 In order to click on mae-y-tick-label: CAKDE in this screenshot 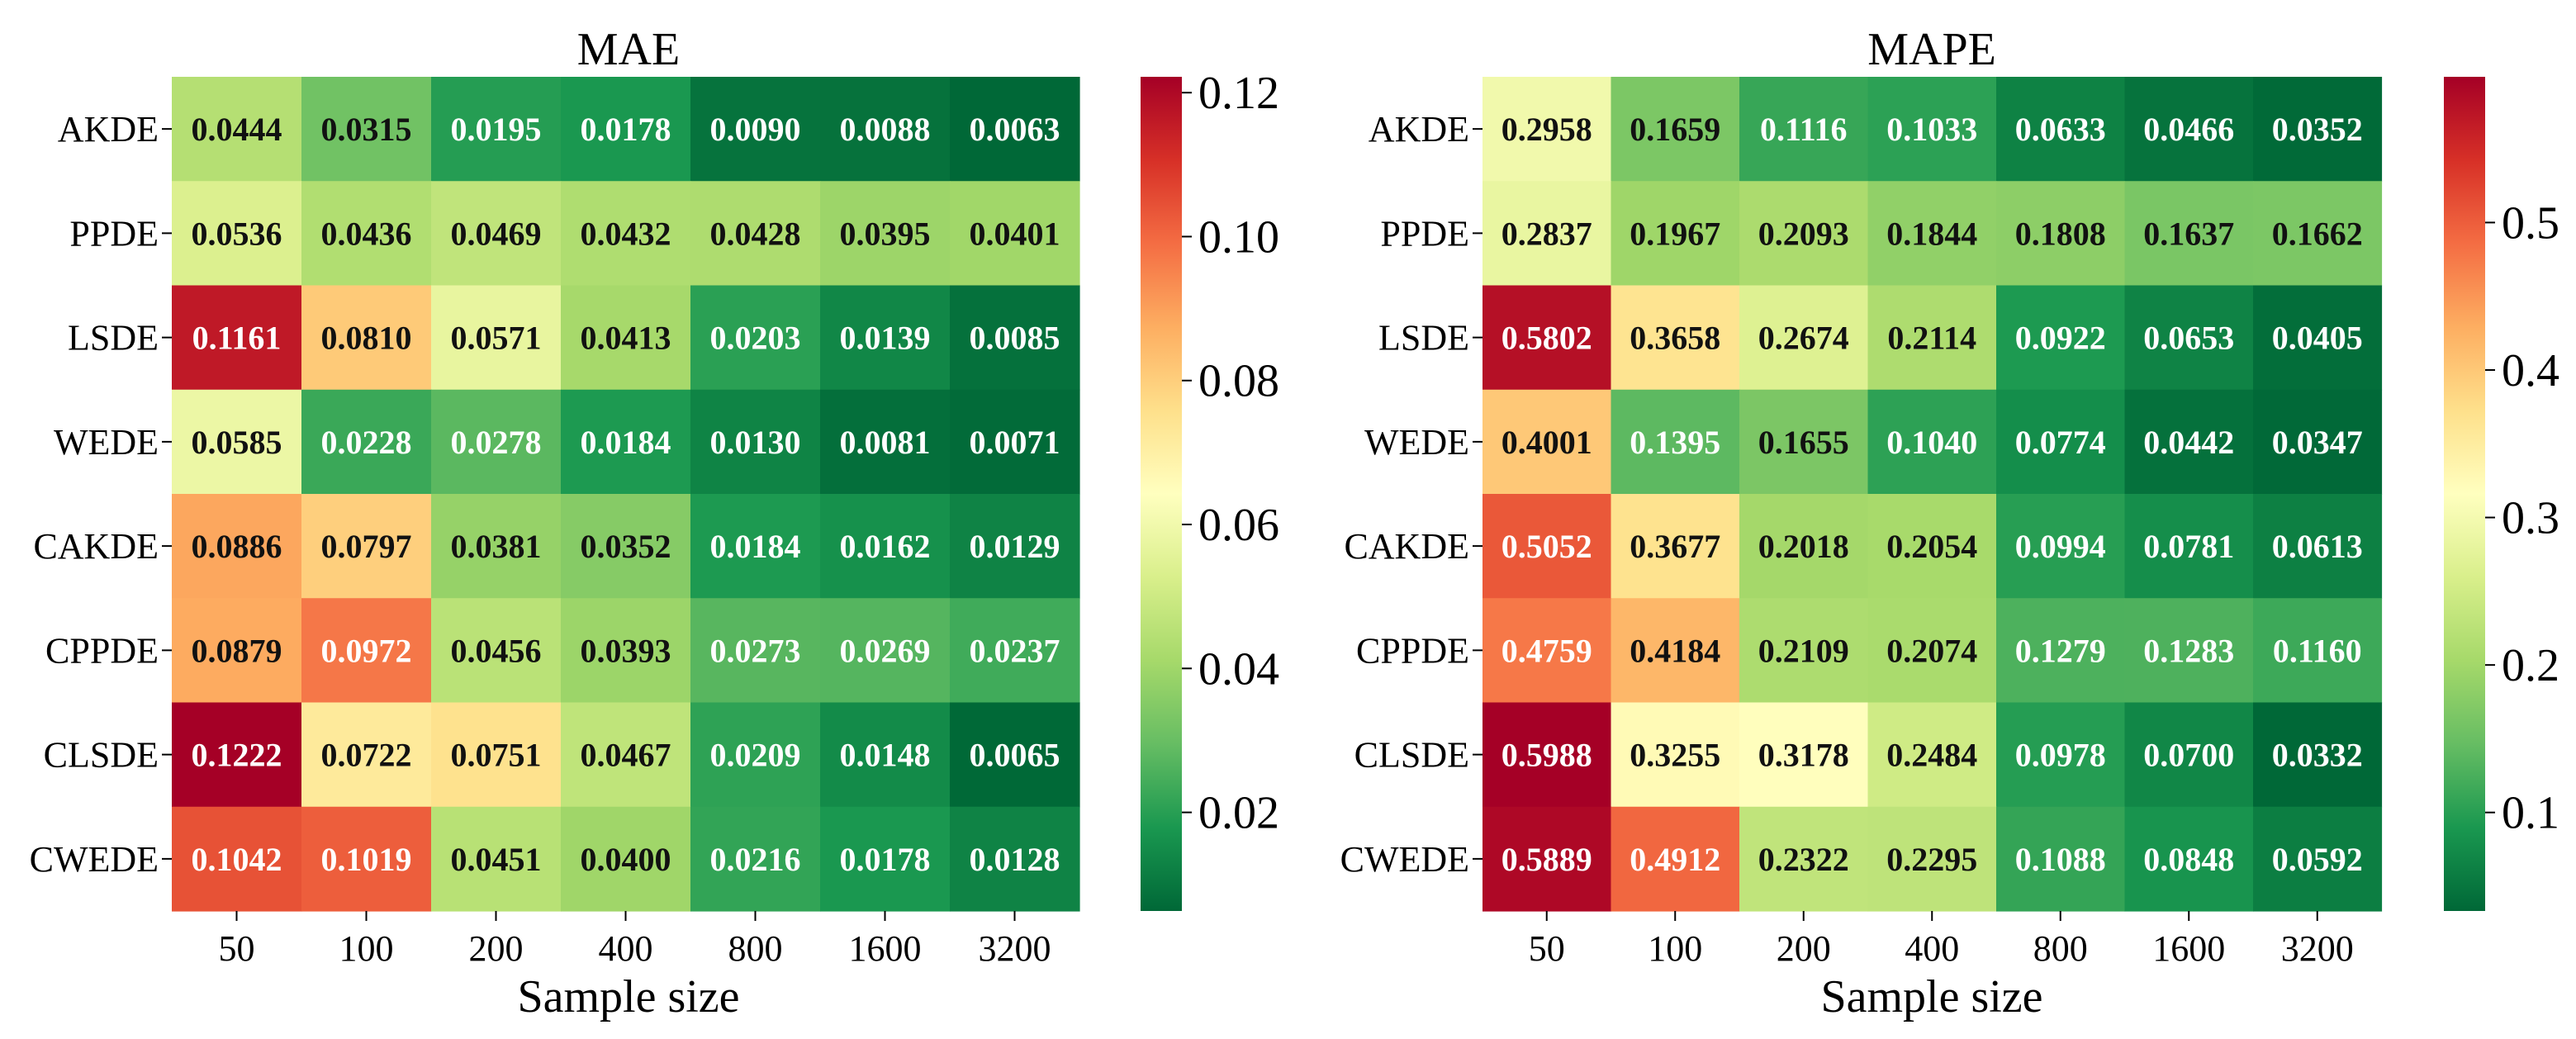, I will do `click(96, 546)`.